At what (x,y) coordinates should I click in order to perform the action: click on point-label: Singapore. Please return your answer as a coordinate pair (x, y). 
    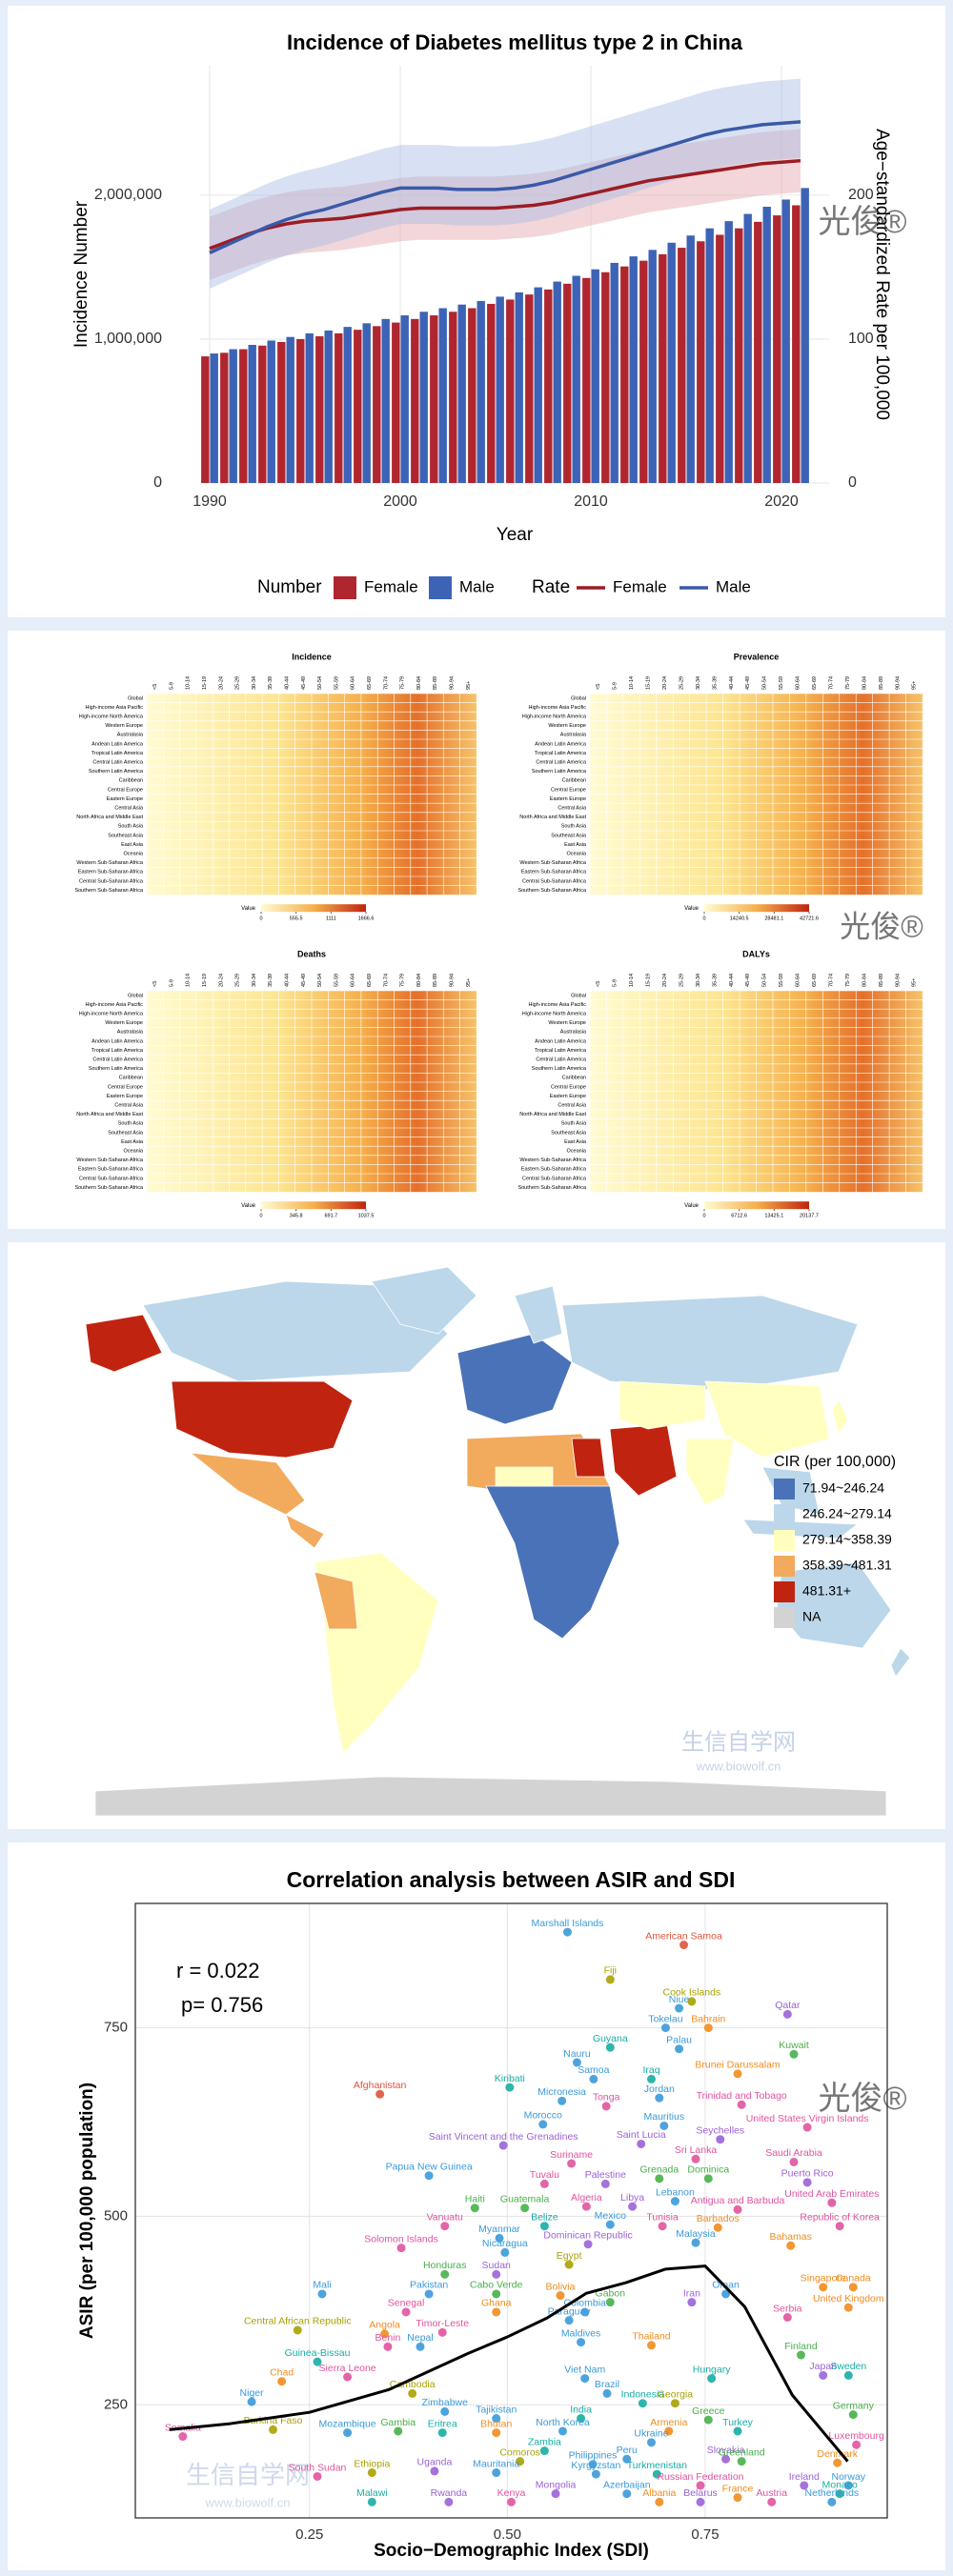
    Looking at the image, I should click on (824, 2278).